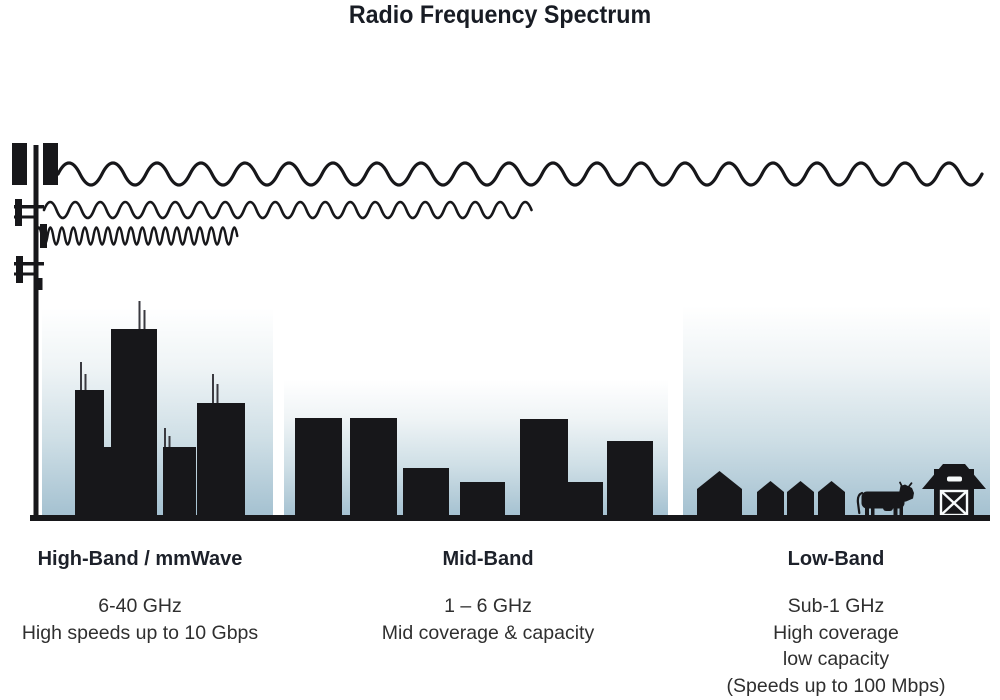  I want to click on band-detail-line: (Speeds up to 100 Mbps), so click(836, 685).